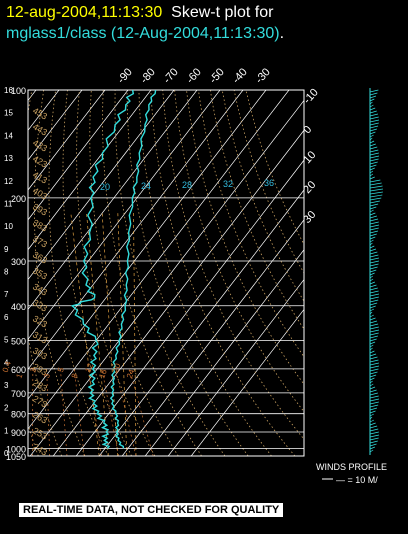 This screenshot has height=534, width=408. I want to click on pressure-label: 200, so click(18, 199).